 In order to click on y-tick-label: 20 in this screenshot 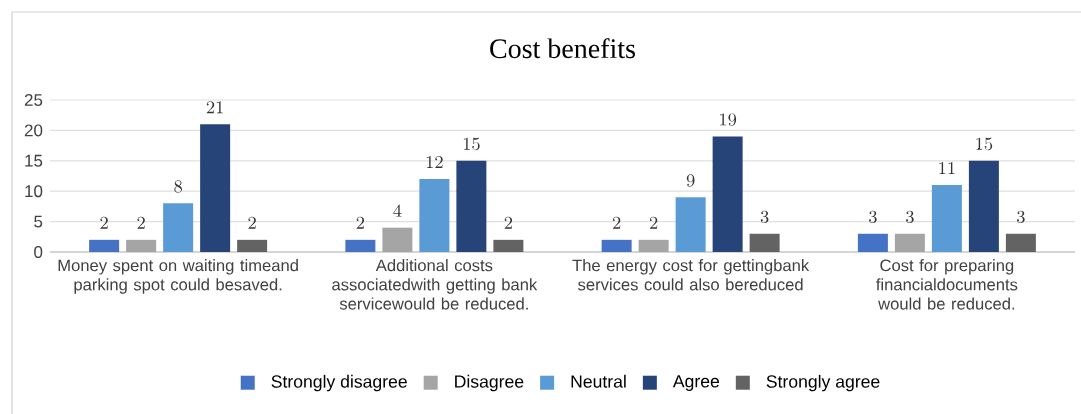, I will do `click(33, 130)`.